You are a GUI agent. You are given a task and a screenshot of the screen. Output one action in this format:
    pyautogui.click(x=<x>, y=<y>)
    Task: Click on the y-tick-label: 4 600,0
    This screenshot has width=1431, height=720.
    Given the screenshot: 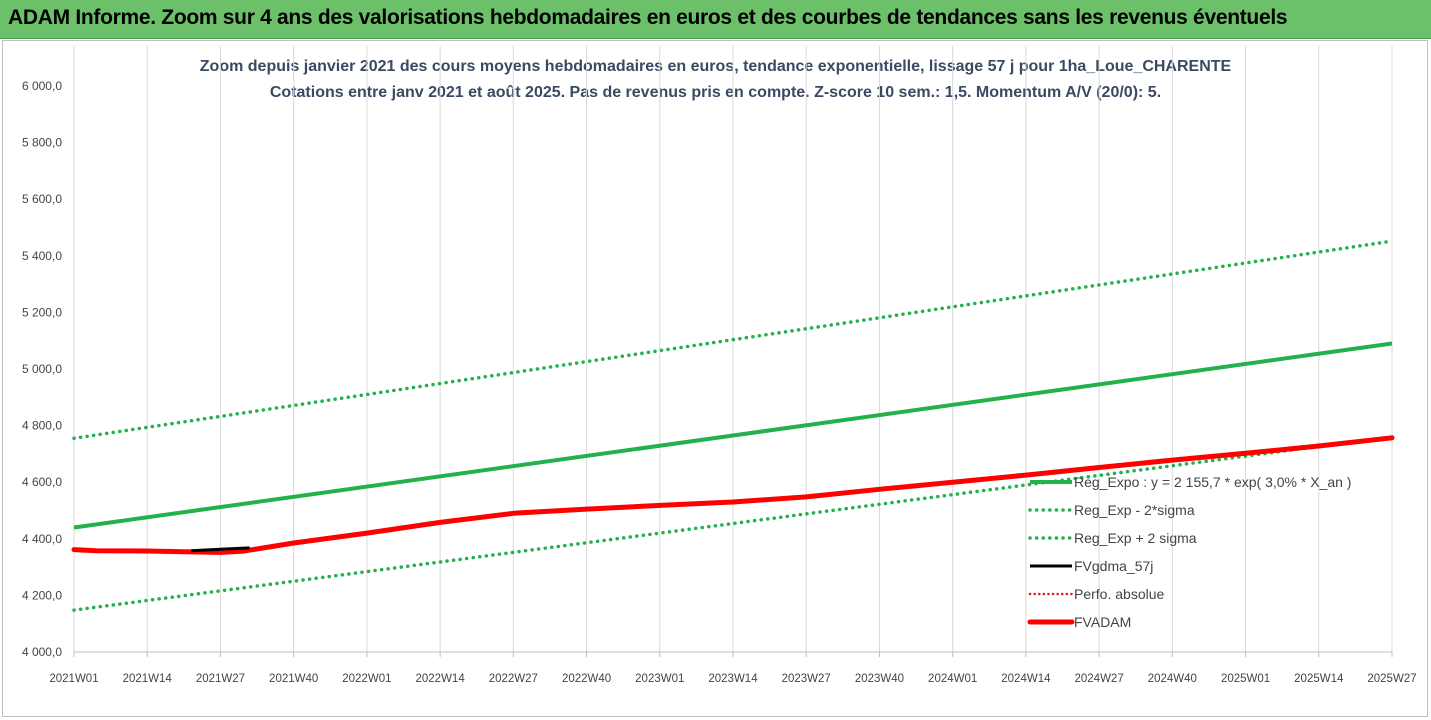 What is the action you would take?
    pyautogui.click(x=42, y=482)
    